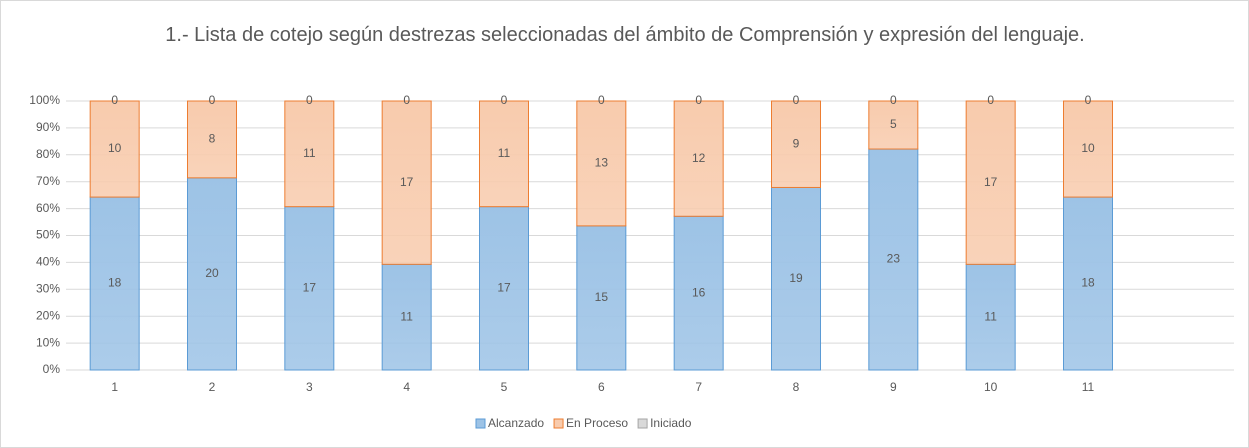  I want to click on x-tick-label: 2, so click(212, 387).